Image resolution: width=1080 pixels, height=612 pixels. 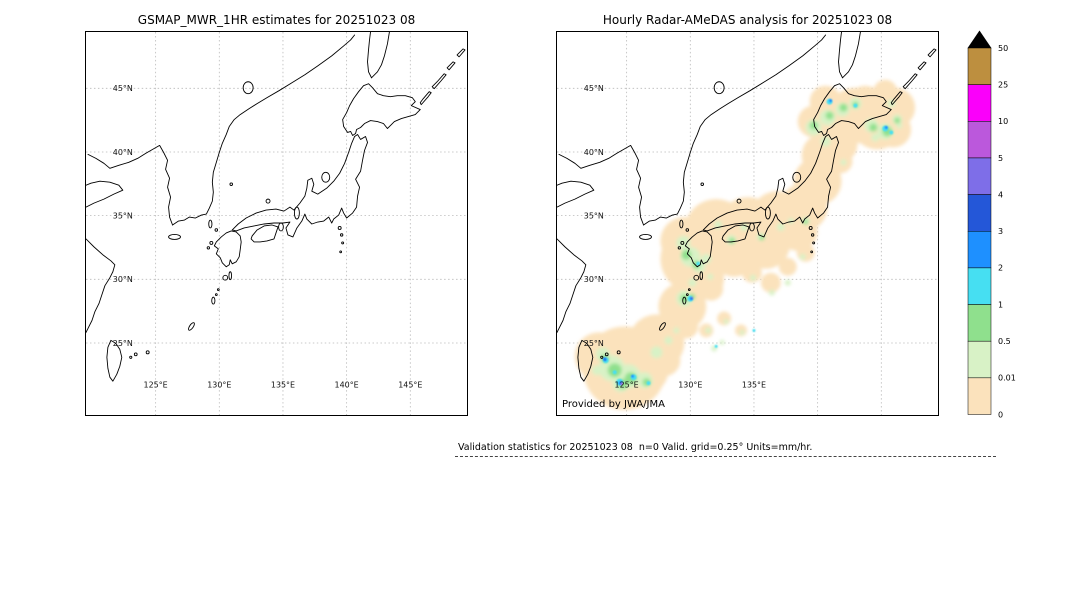 What do you see at coordinates (1000, 414) in the screenshot?
I see `colorbar-label: 0` at bounding box center [1000, 414].